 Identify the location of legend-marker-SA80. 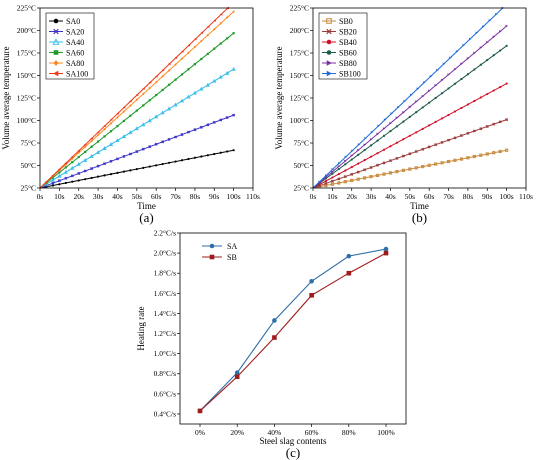
(56, 63).